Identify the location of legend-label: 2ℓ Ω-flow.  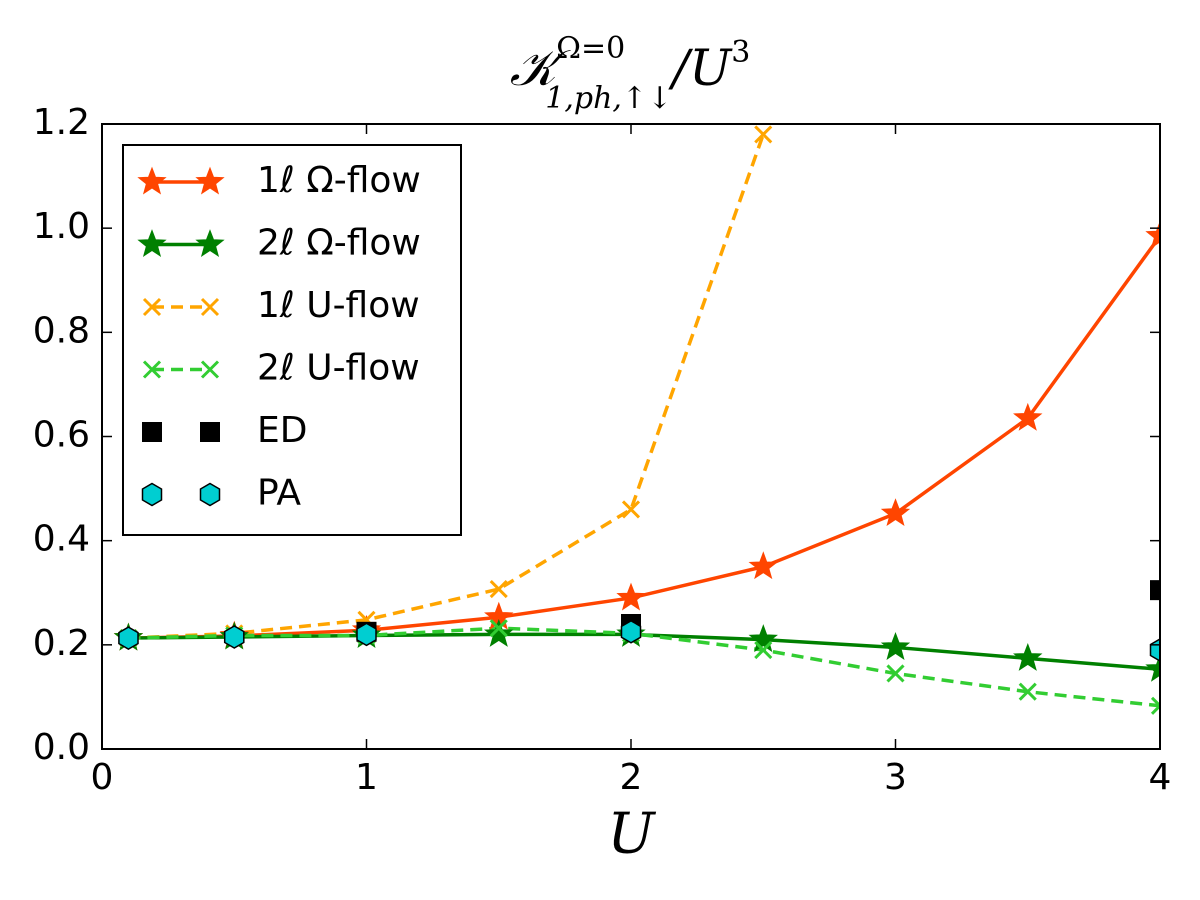
(339, 243).